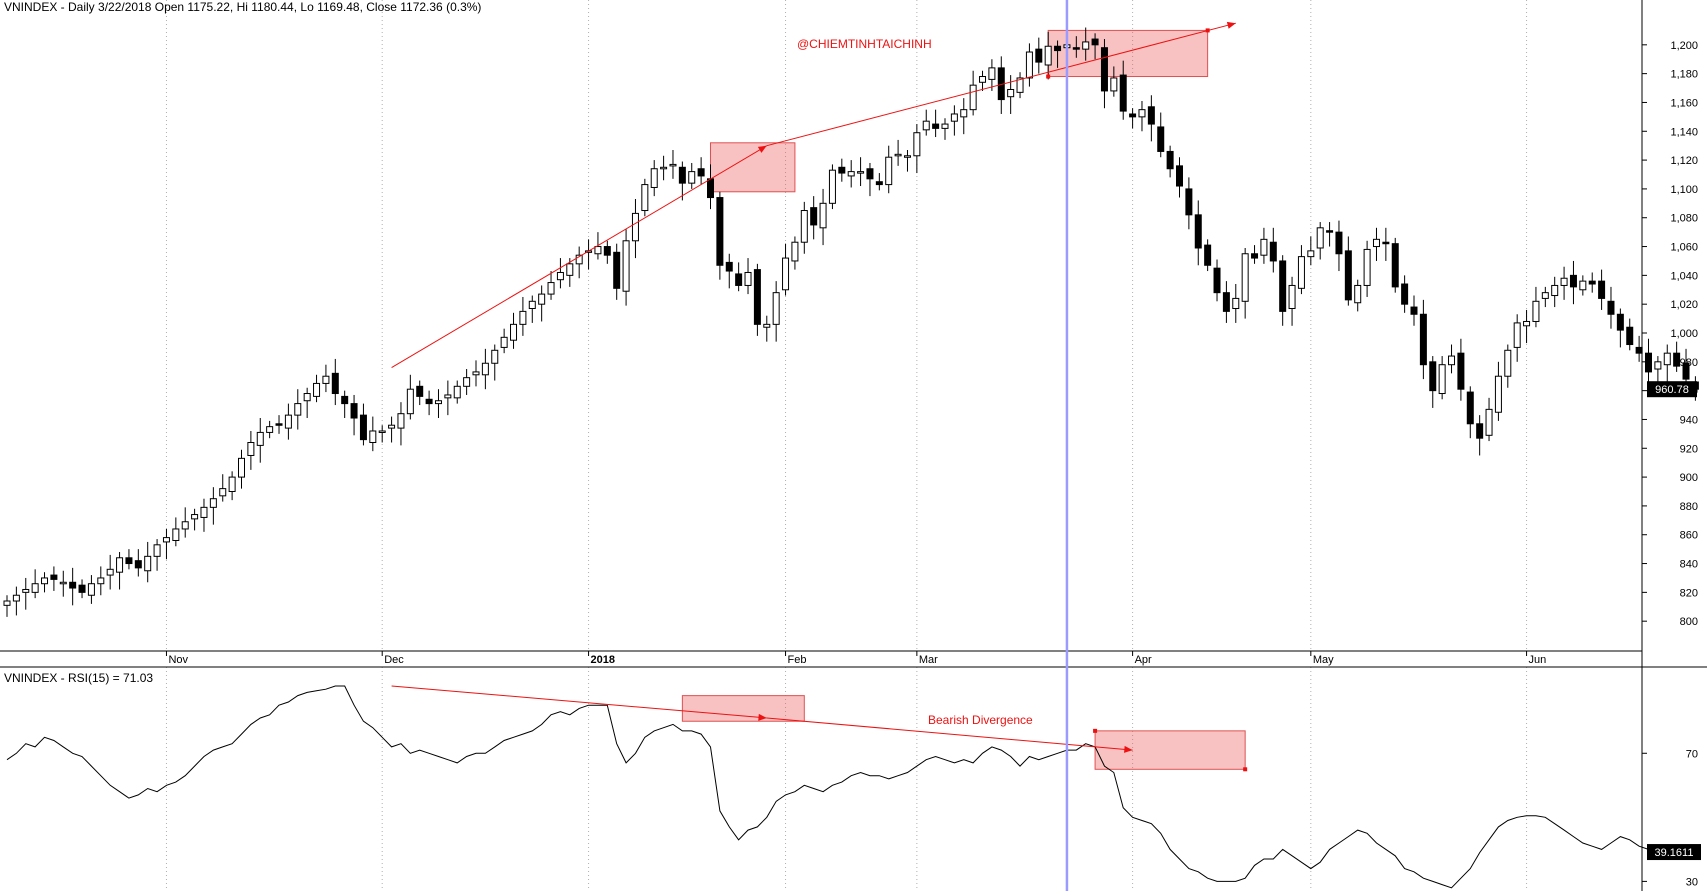  What do you see at coordinates (1672, 389) in the screenshot?
I see `current-price-badge` at bounding box center [1672, 389].